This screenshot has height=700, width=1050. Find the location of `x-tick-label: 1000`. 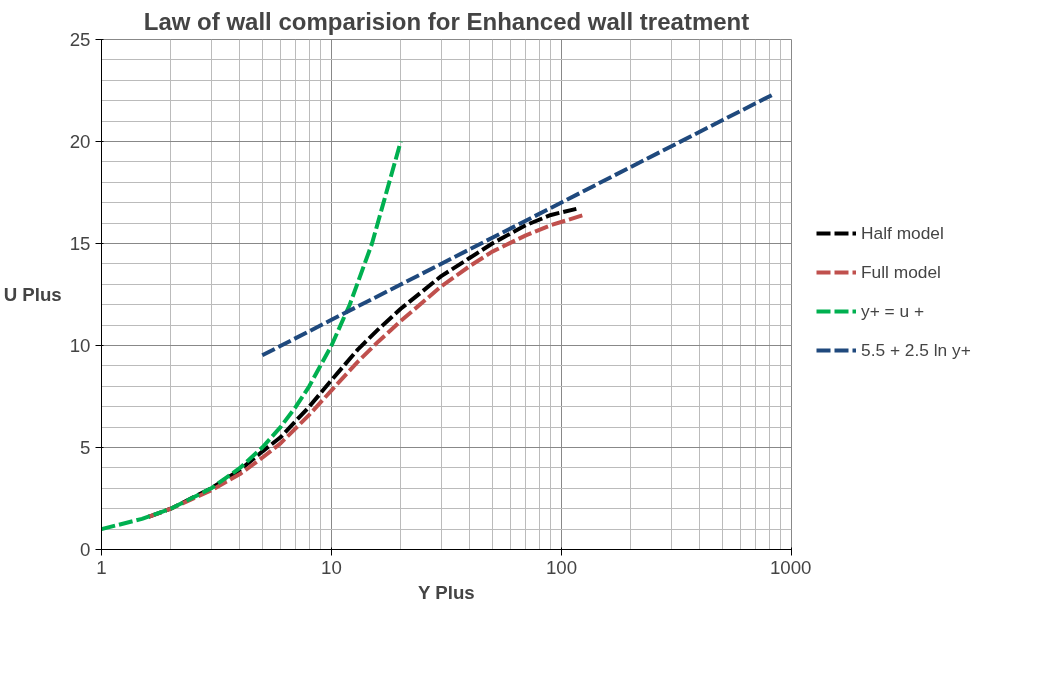

x-tick-label: 1000 is located at coordinates (791, 567).